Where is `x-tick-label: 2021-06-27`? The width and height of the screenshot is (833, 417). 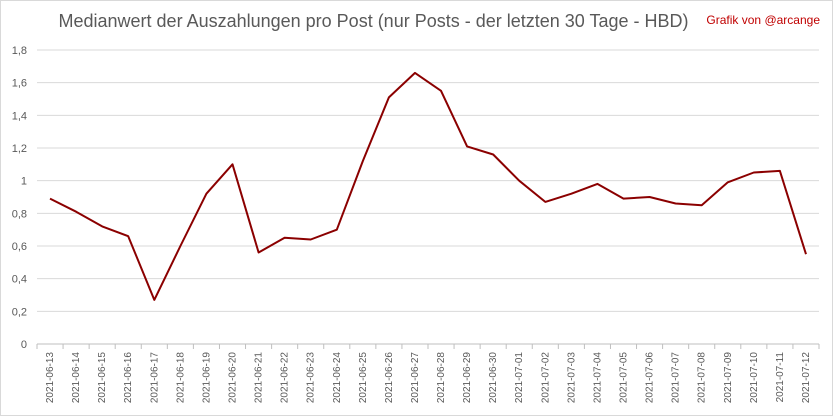
x-tick-label: 2021-06-27 is located at coordinates (415, 378).